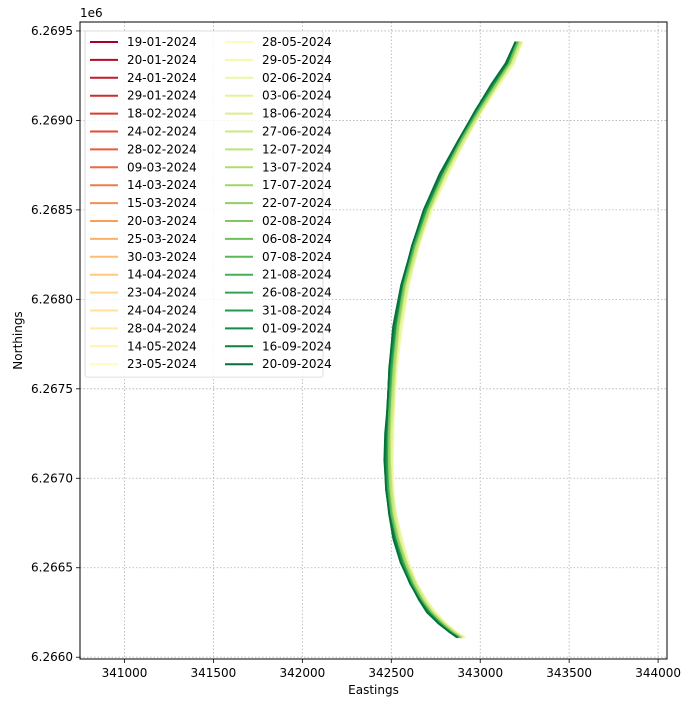 This screenshot has height=710, width=700. Describe the element at coordinates (297, 221) in the screenshot. I see `legend-label: 02-08-2024` at that location.